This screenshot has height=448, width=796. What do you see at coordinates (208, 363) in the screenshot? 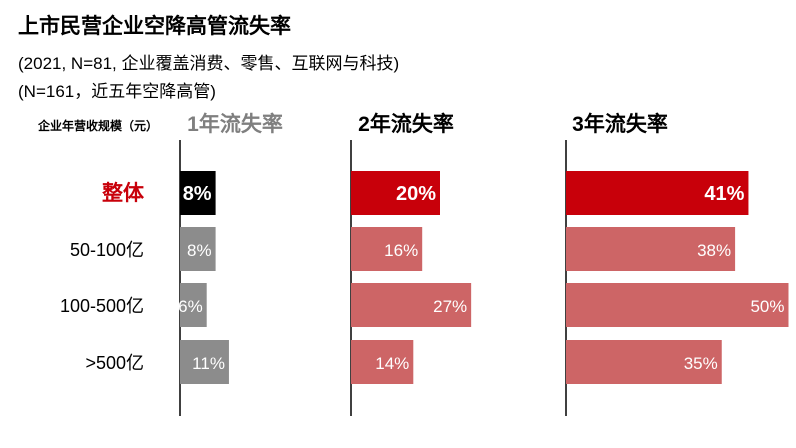
I see `data-label-p1-r3: 11%` at bounding box center [208, 363].